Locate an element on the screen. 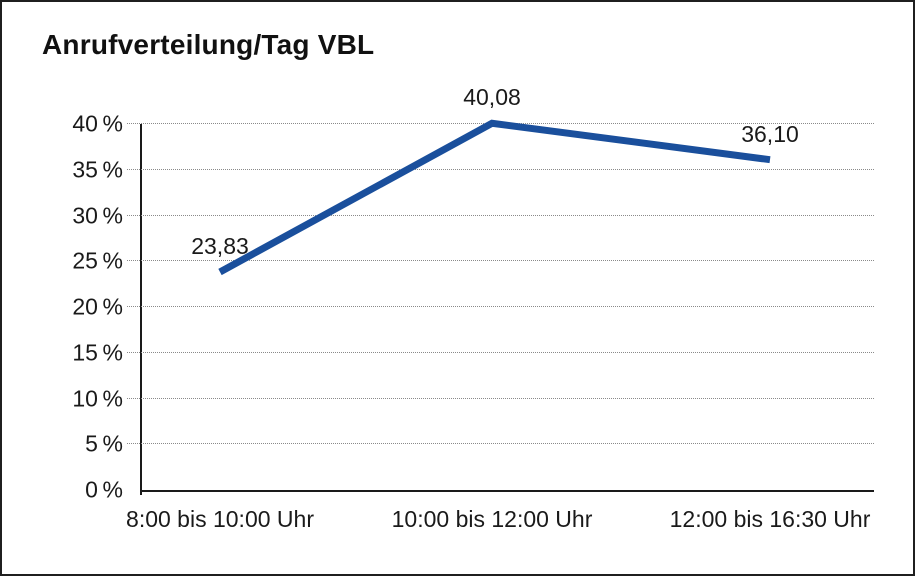 Image resolution: width=915 pixels, height=576 pixels. y-axis-line is located at coordinates (141, 309).